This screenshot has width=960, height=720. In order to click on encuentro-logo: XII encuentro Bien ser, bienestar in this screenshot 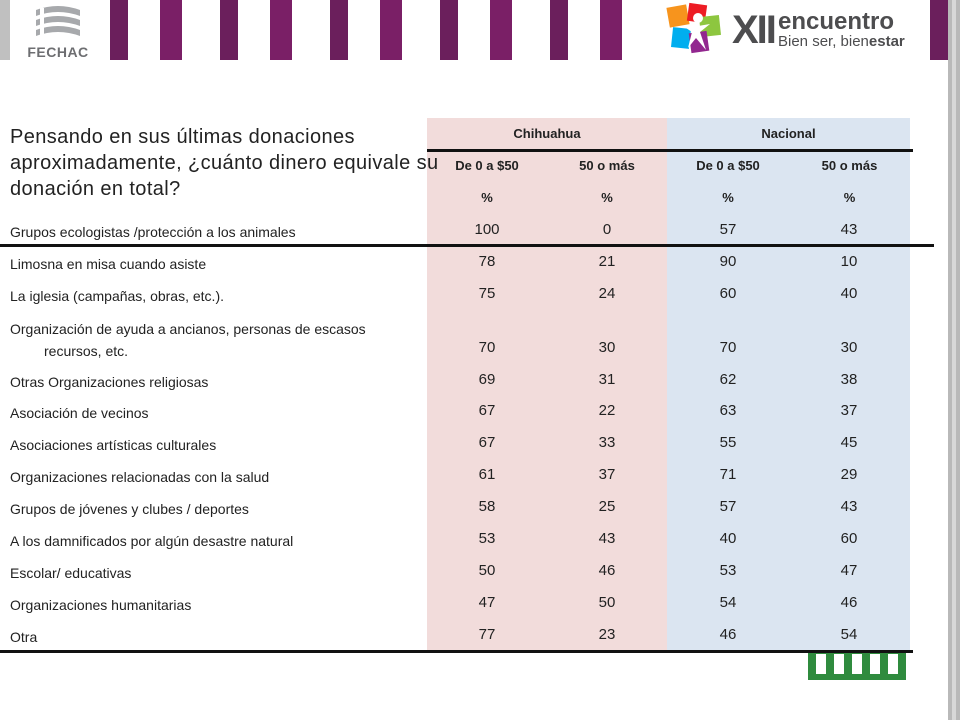, I will do `click(792, 31)`.